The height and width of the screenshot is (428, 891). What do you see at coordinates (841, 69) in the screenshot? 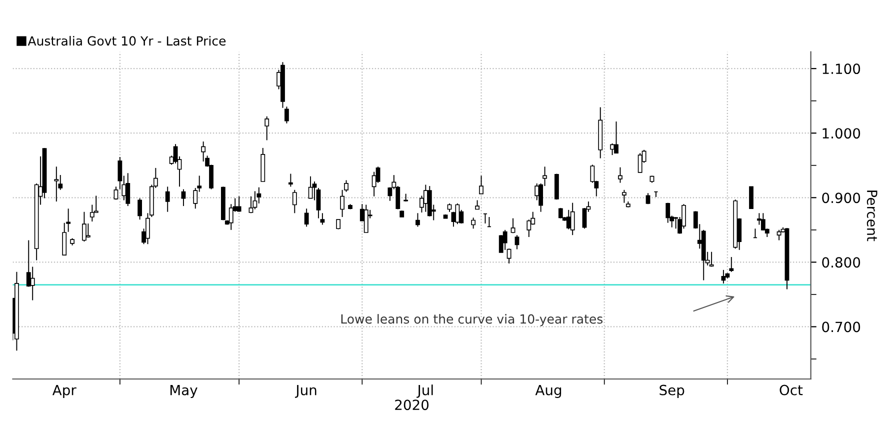
I see `y-tick-label: 1.100` at bounding box center [841, 69].